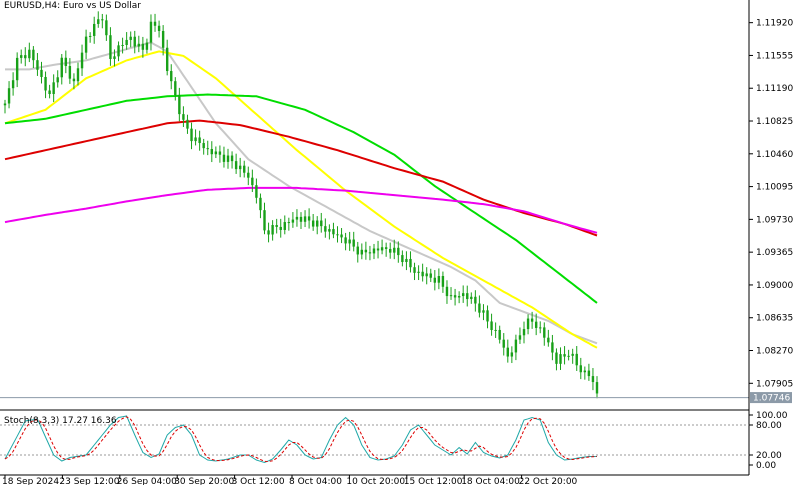  Describe the element at coordinates (769, 456) in the screenshot. I see `stoch-tick-label: 20.00` at that location.